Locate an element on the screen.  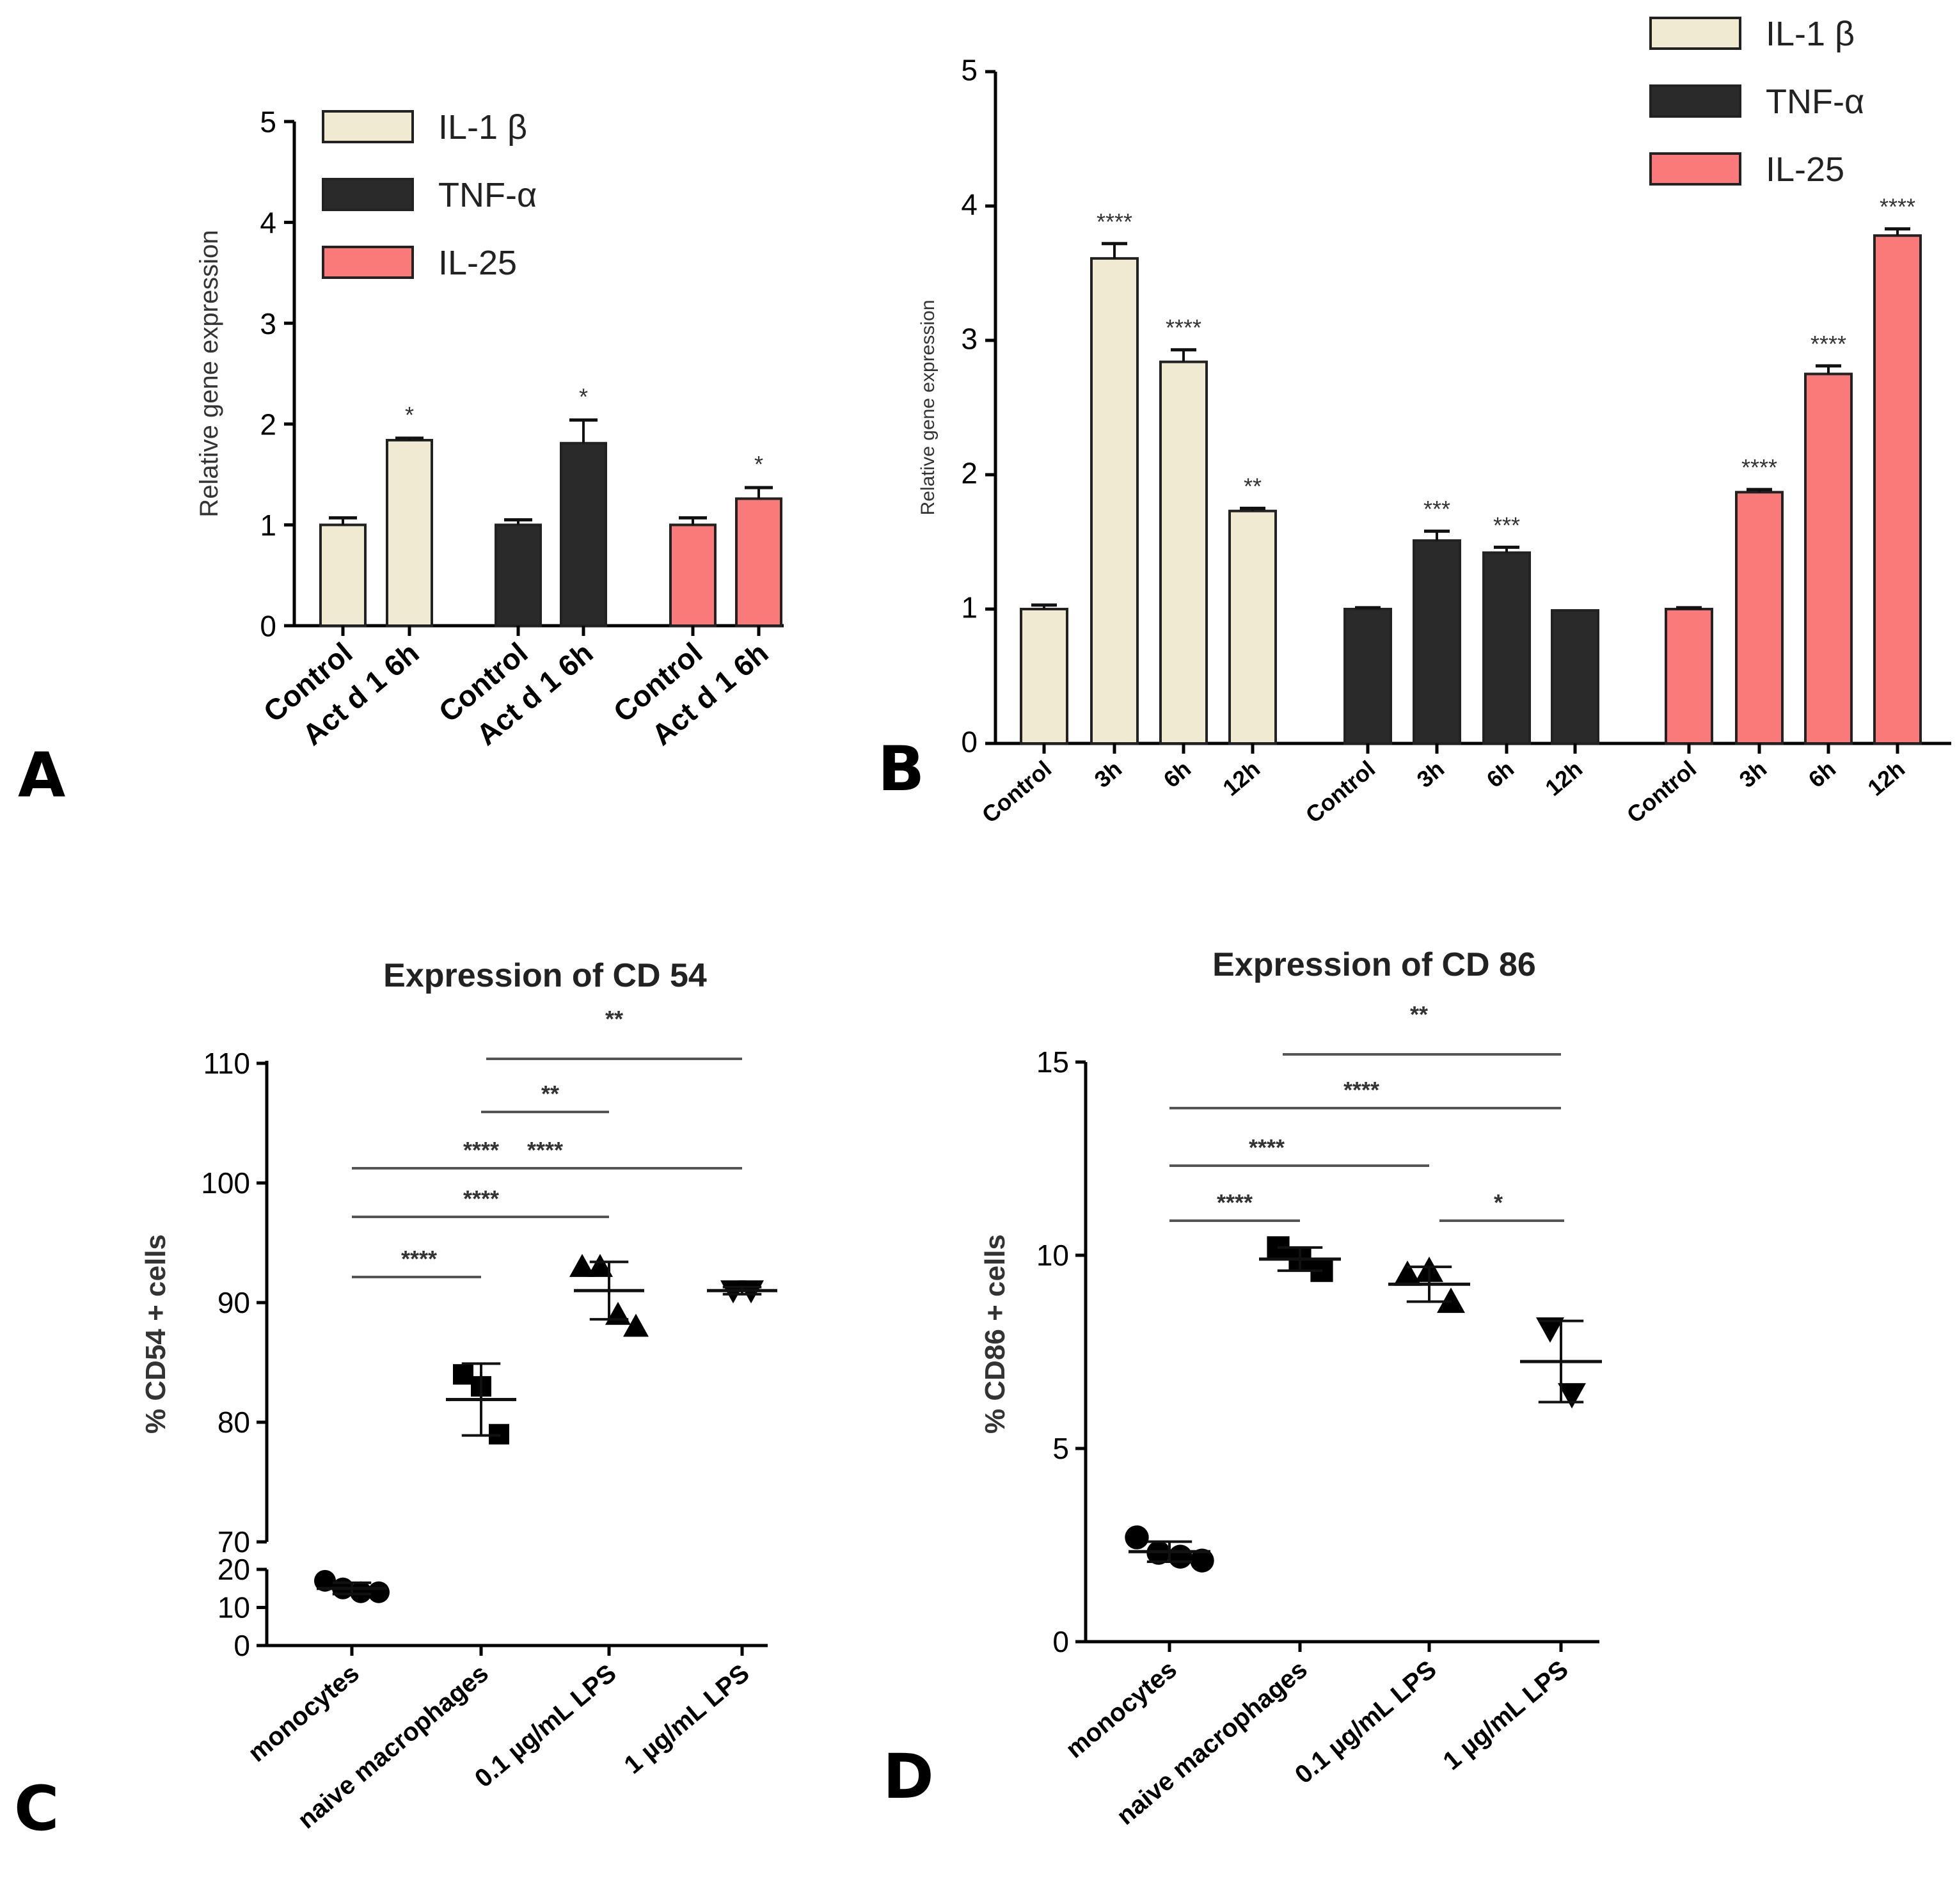
y-tick-label: 15 is located at coordinates (1052, 1062).